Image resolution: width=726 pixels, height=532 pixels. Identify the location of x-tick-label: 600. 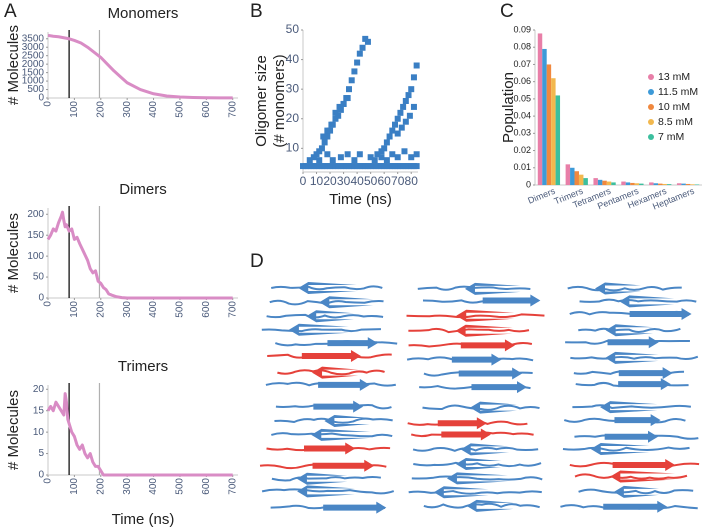
(206, 309).